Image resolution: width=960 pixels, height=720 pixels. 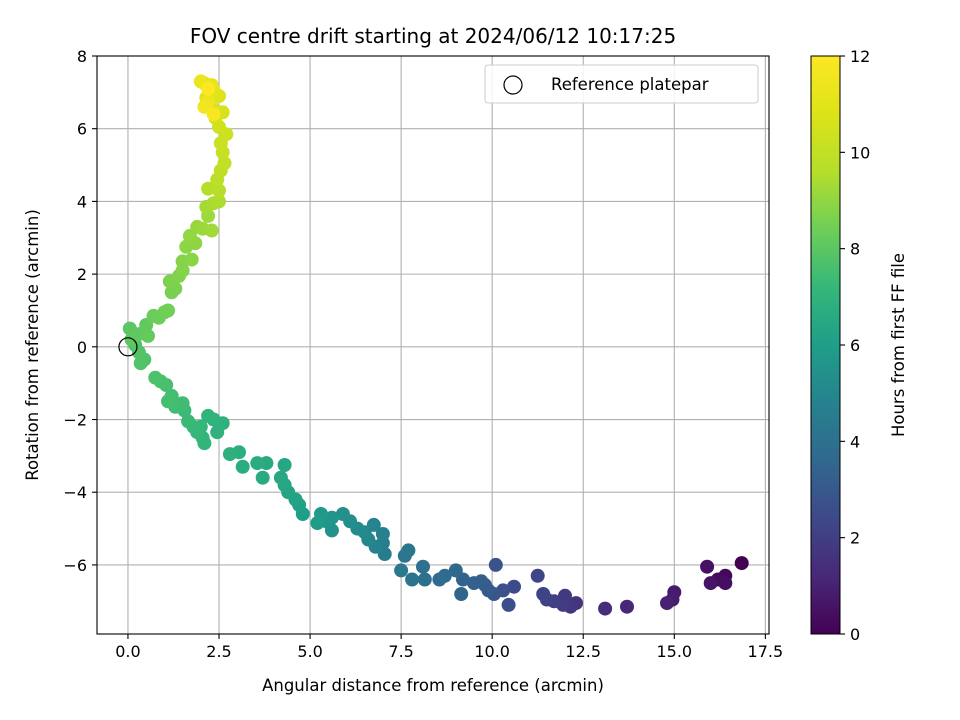 I want to click on colorbar-tick-label: 12, so click(x=860, y=56).